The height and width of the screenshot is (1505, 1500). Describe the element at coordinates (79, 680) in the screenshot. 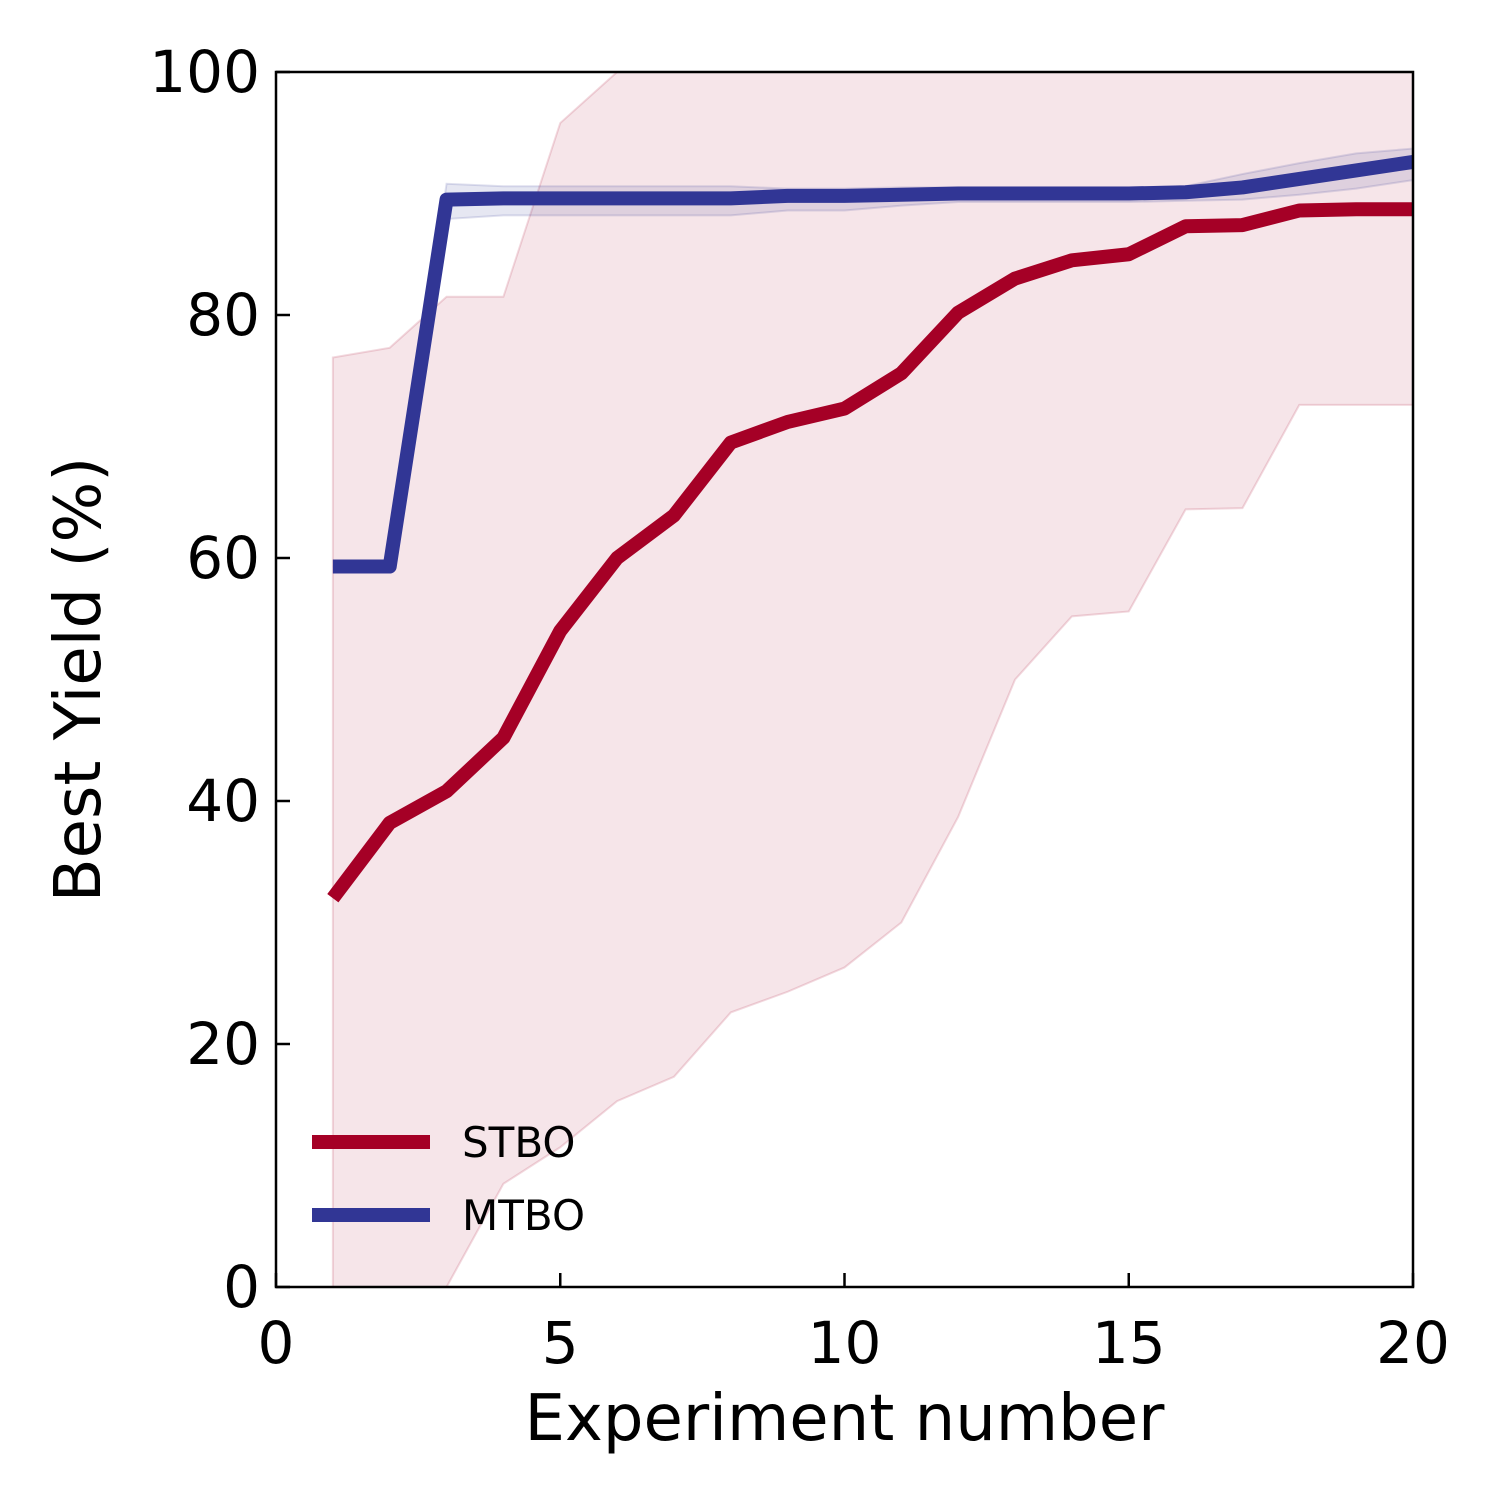

I see `y-axis-title: Best Yield (%)` at that location.